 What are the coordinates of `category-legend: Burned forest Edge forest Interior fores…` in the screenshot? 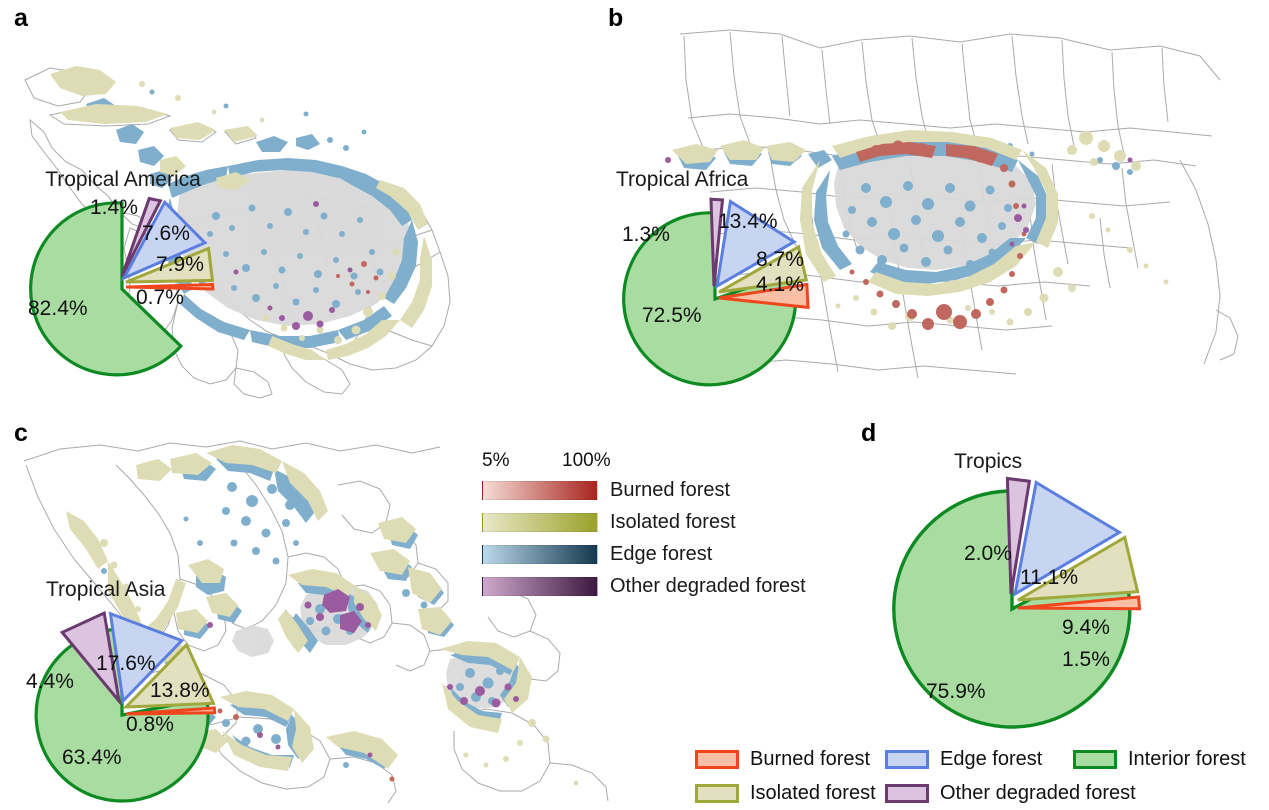 It's located at (981, 776).